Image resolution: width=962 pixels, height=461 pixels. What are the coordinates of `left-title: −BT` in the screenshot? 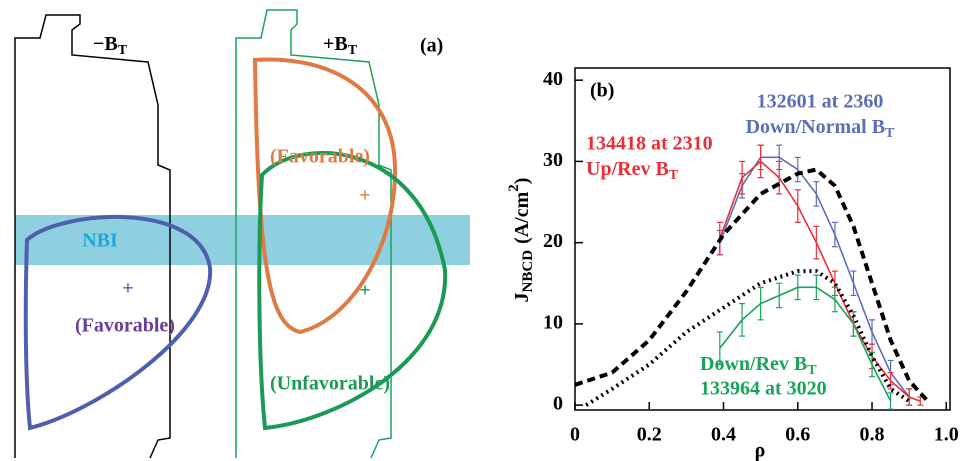 It's located at (110, 46).